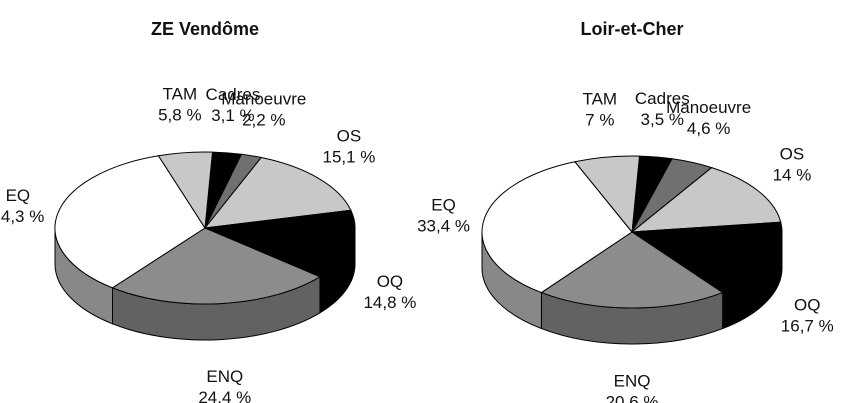  What do you see at coordinates (205, 29) in the screenshot?
I see `chart-title: ZE Vendôme` at bounding box center [205, 29].